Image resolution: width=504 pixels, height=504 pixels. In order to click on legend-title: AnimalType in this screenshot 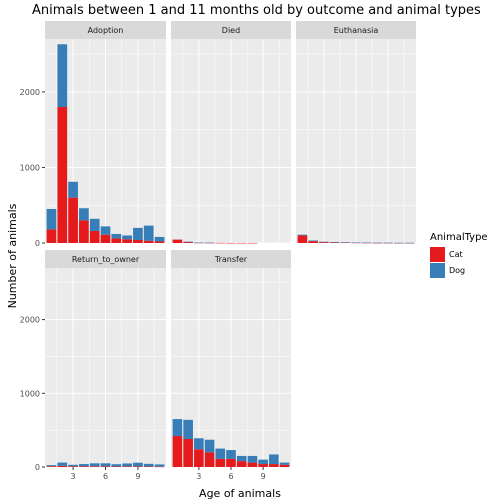, I will do `click(459, 237)`.